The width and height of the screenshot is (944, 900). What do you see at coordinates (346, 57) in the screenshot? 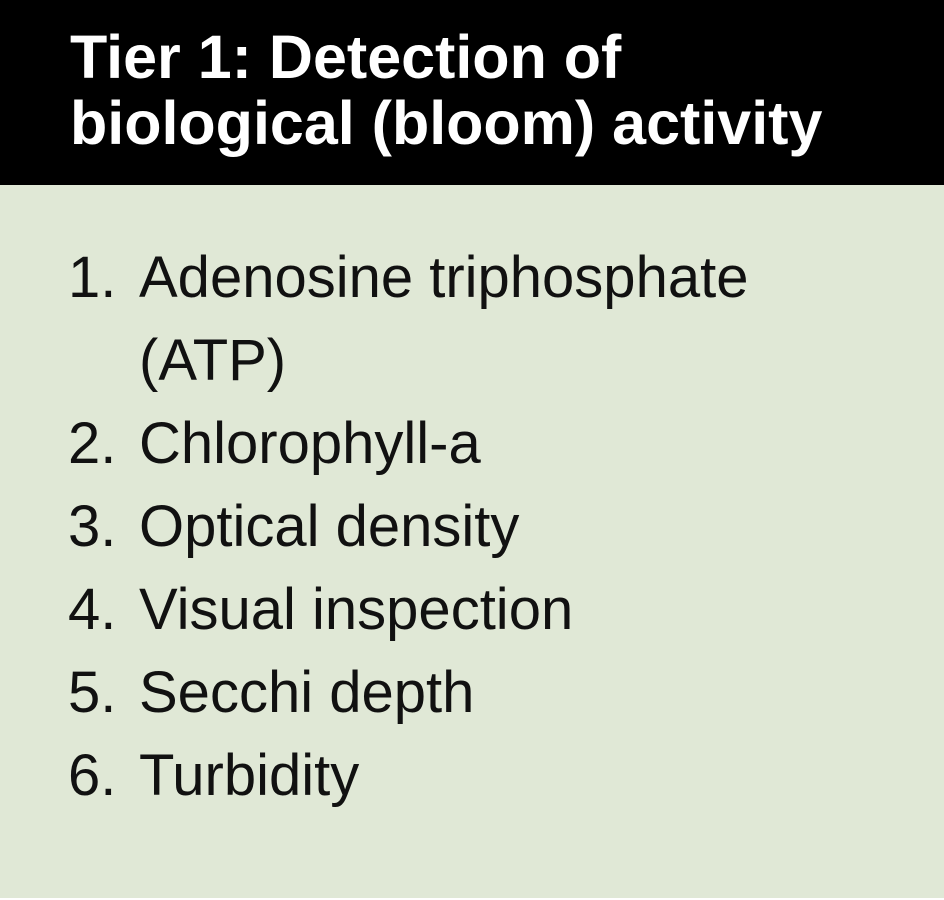
I see `title-line-1: Tier 1: Detection of` at bounding box center [346, 57].